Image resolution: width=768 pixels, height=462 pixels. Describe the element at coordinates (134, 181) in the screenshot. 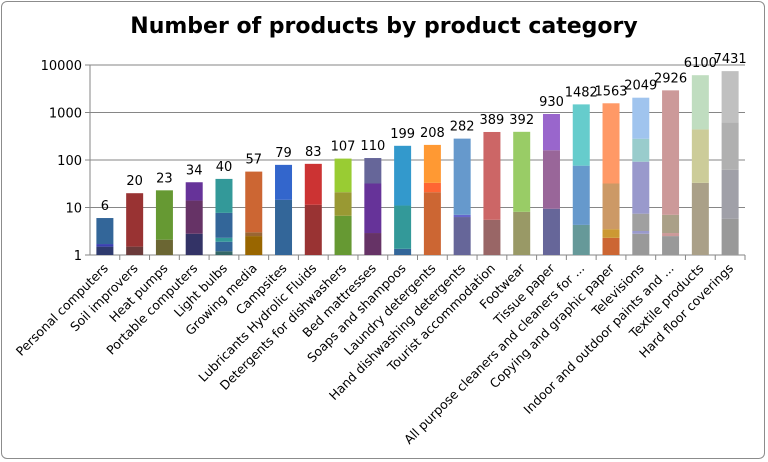

I see `data-label: 20` at that location.